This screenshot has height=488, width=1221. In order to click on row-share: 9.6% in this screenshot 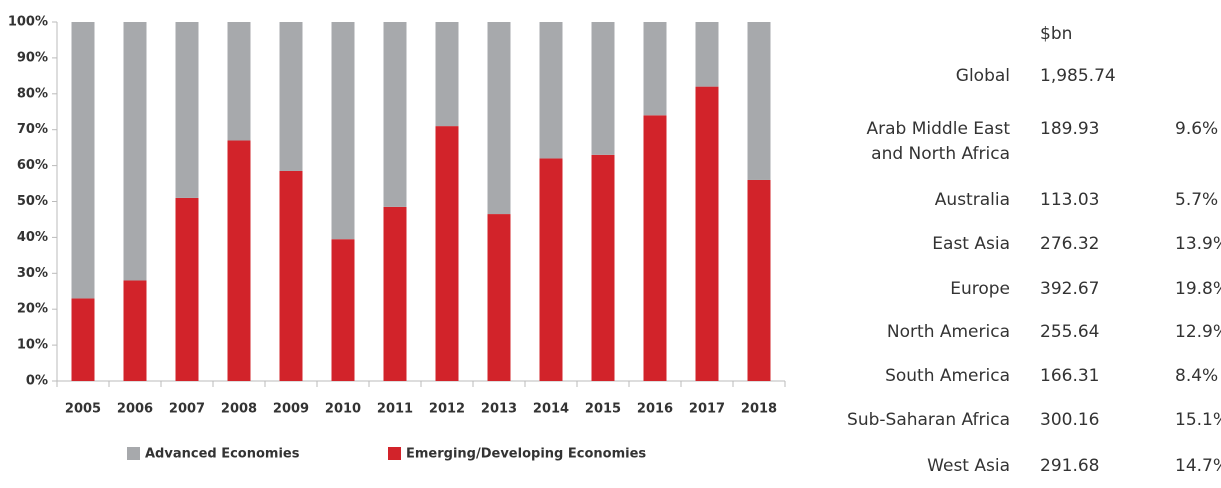, I will do `click(1197, 129)`.